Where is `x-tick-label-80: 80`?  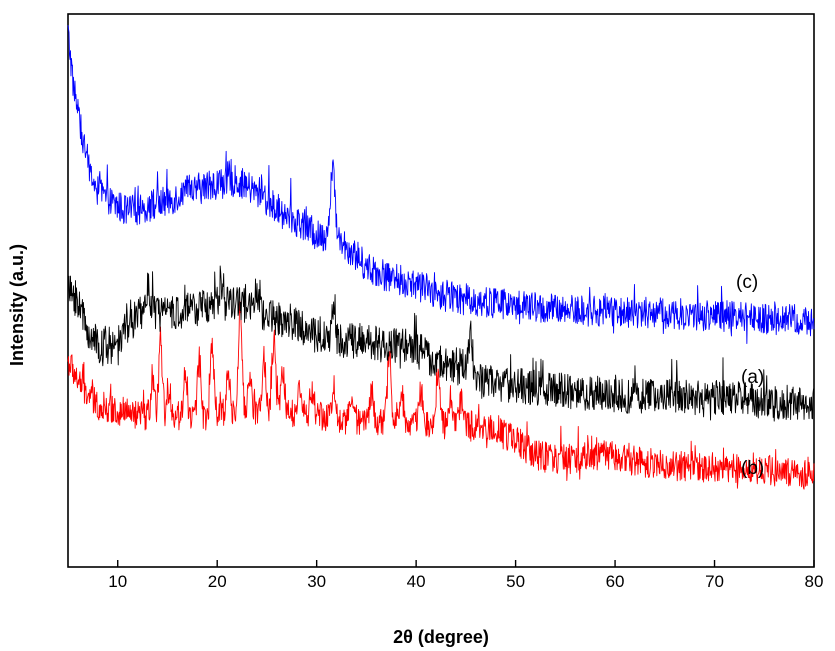 x-tick-label-80: 80 is located at coordinates (814, 581).